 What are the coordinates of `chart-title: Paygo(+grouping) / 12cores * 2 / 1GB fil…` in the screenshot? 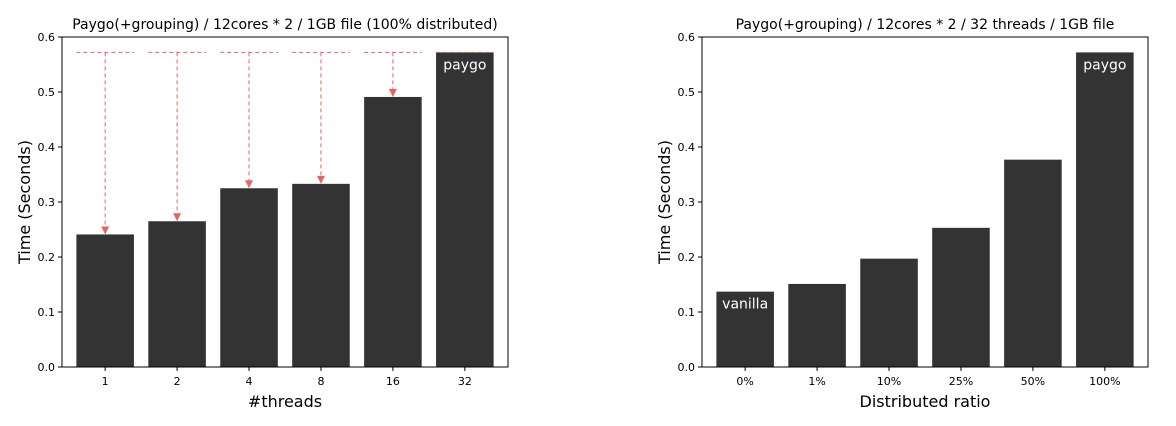 It's located at (285, 25).